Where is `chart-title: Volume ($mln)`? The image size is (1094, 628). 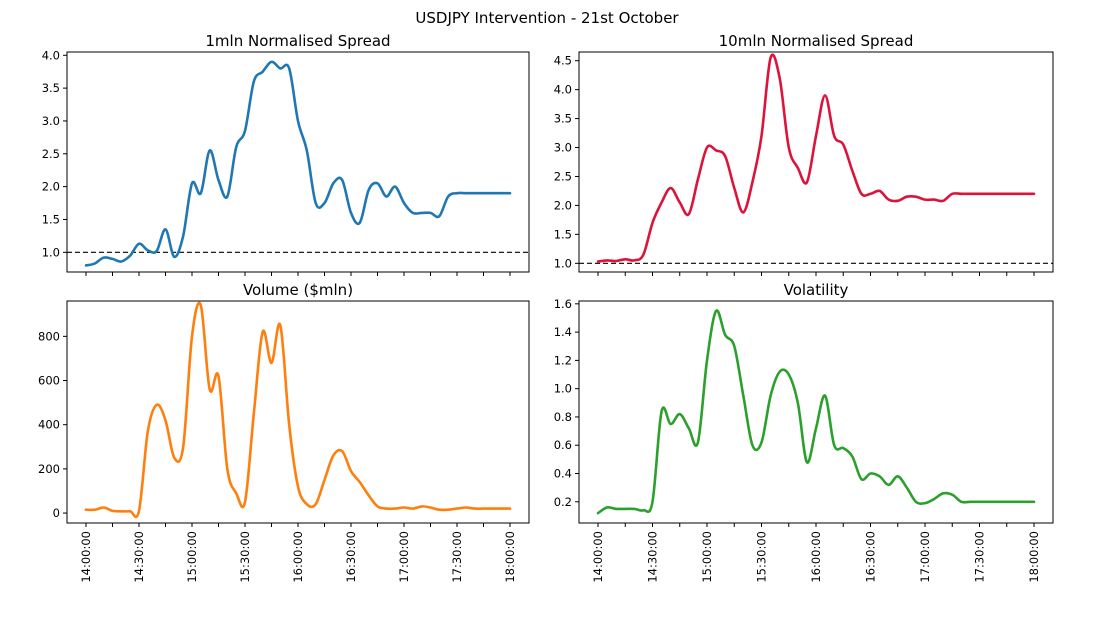 chart-title: Volume ($mln) is located at coordinates (298, 290).